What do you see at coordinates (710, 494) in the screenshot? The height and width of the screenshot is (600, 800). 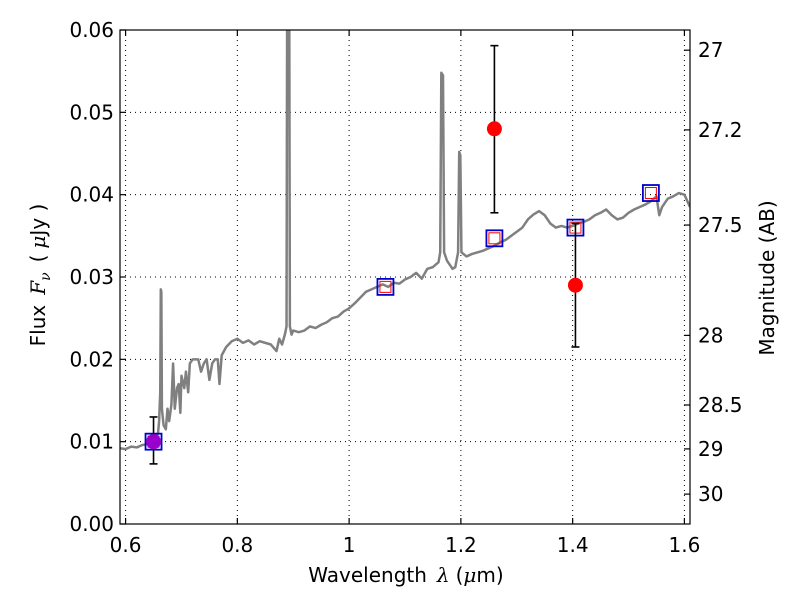 I see `mag-tick-label: 30` at bounding box center [710, 494].